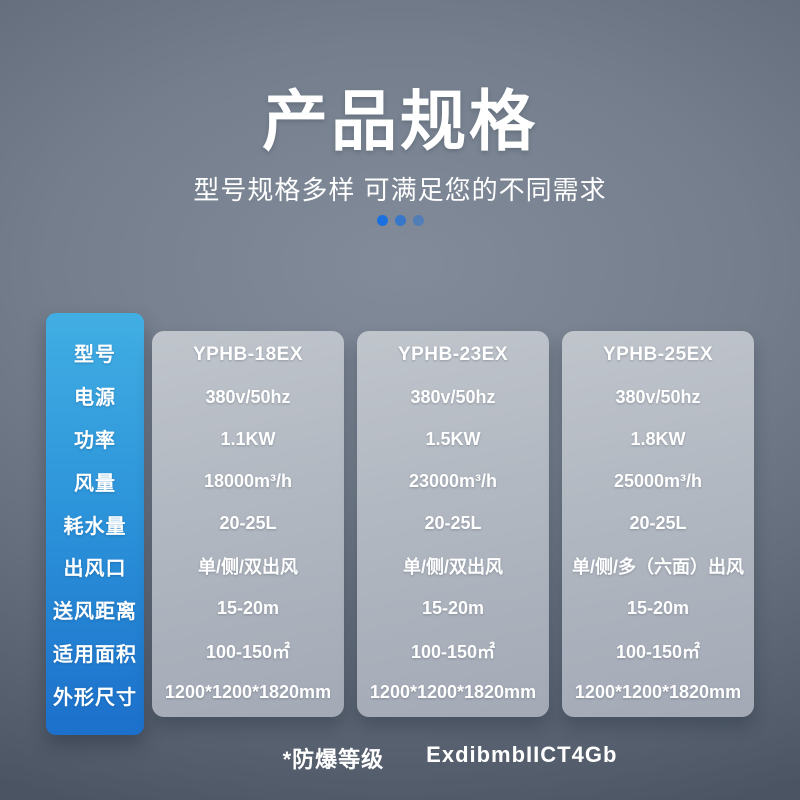 This screenshot has height=800, width=800. I want to click on row-label-air-supply-distance: 送风距离, so click(95, 612).